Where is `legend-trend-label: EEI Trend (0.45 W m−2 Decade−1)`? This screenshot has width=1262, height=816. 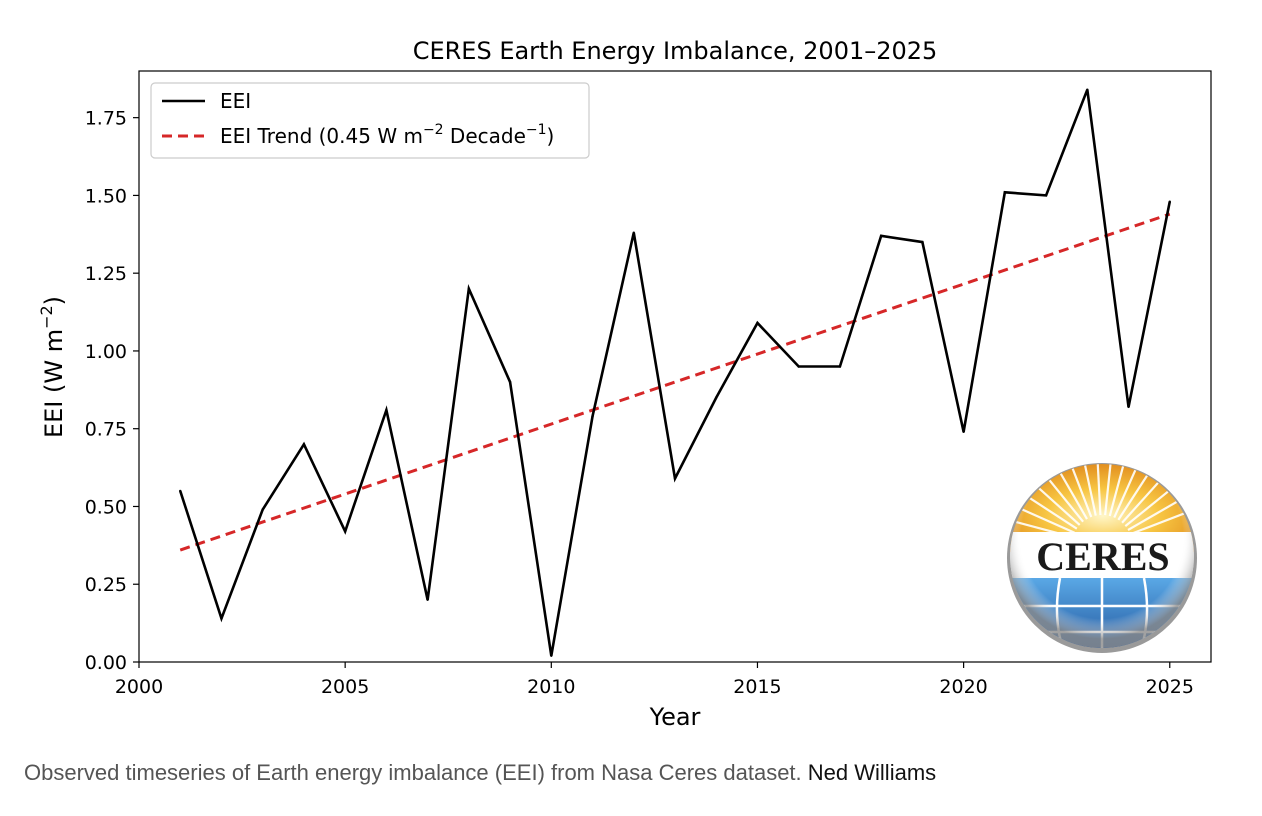 legend-trend-label: EEI Trend (0.45 W m−2 Decade−1) is located at coordinates (387, 135).